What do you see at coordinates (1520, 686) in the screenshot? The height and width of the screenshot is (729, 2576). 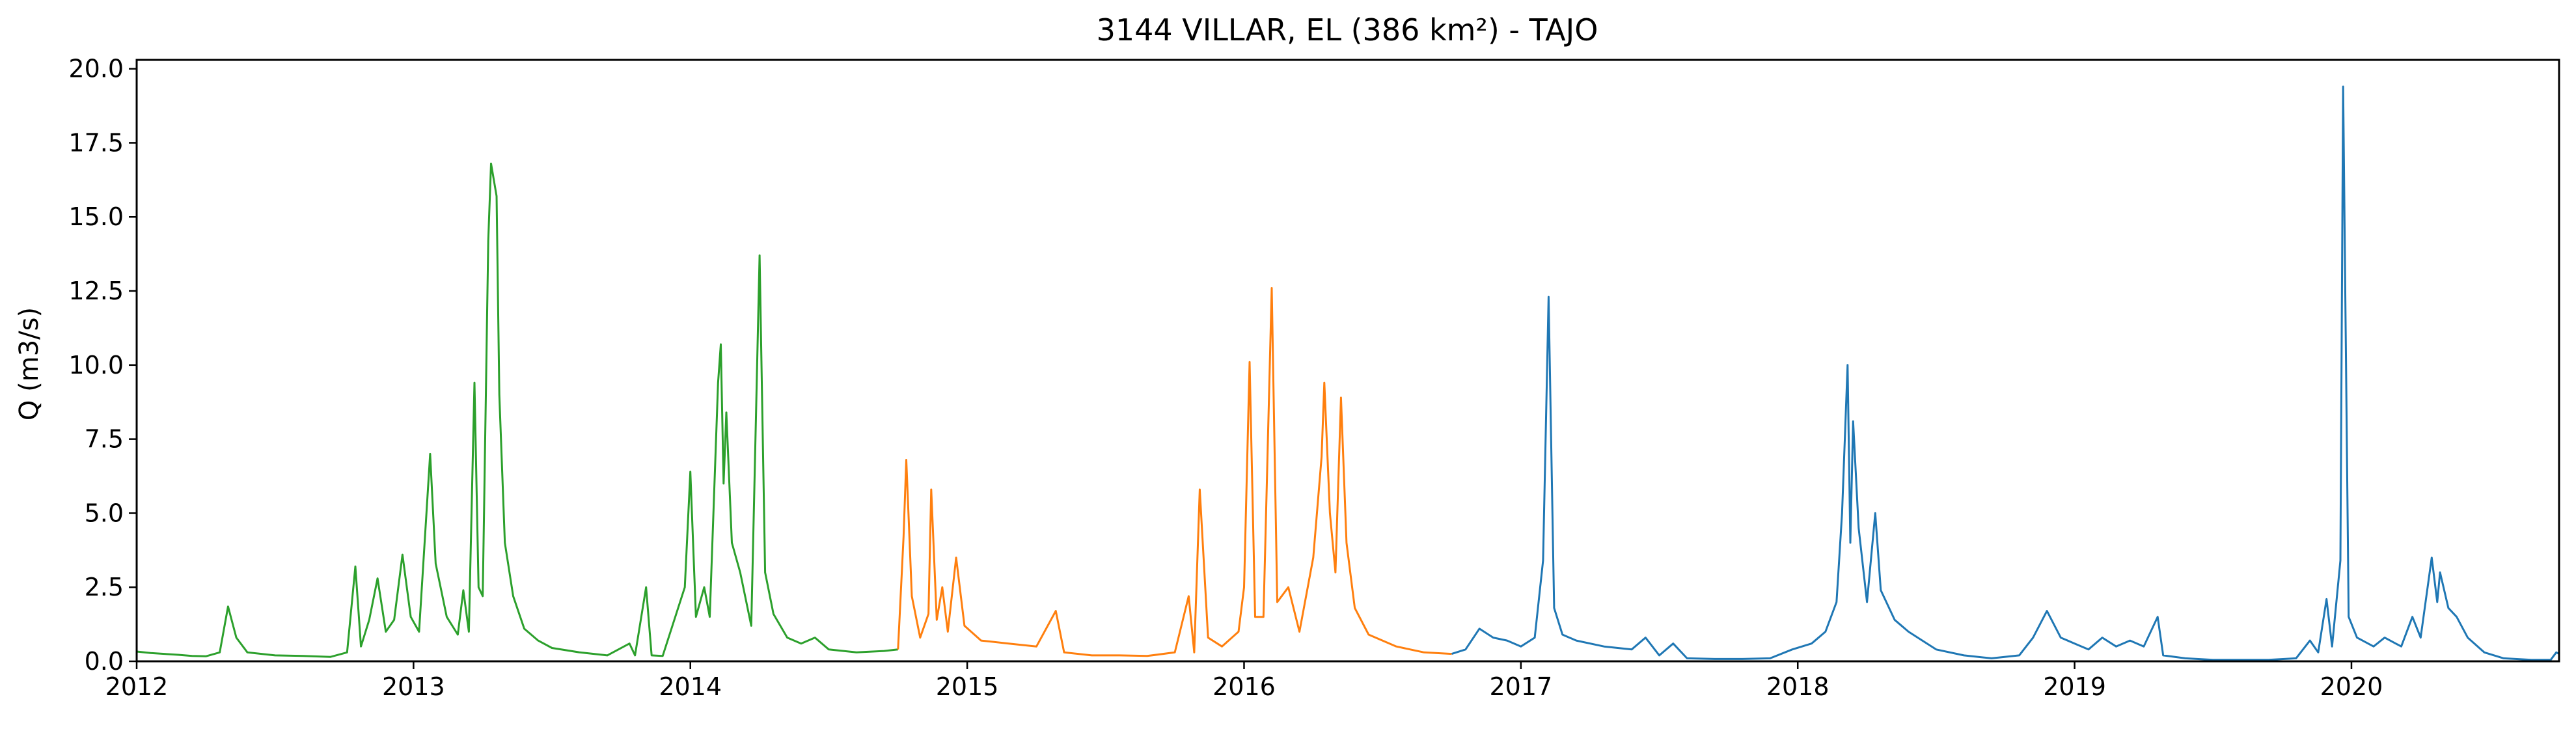 I see `x-tick-label: 2017` at bounding box center [1520, 686].